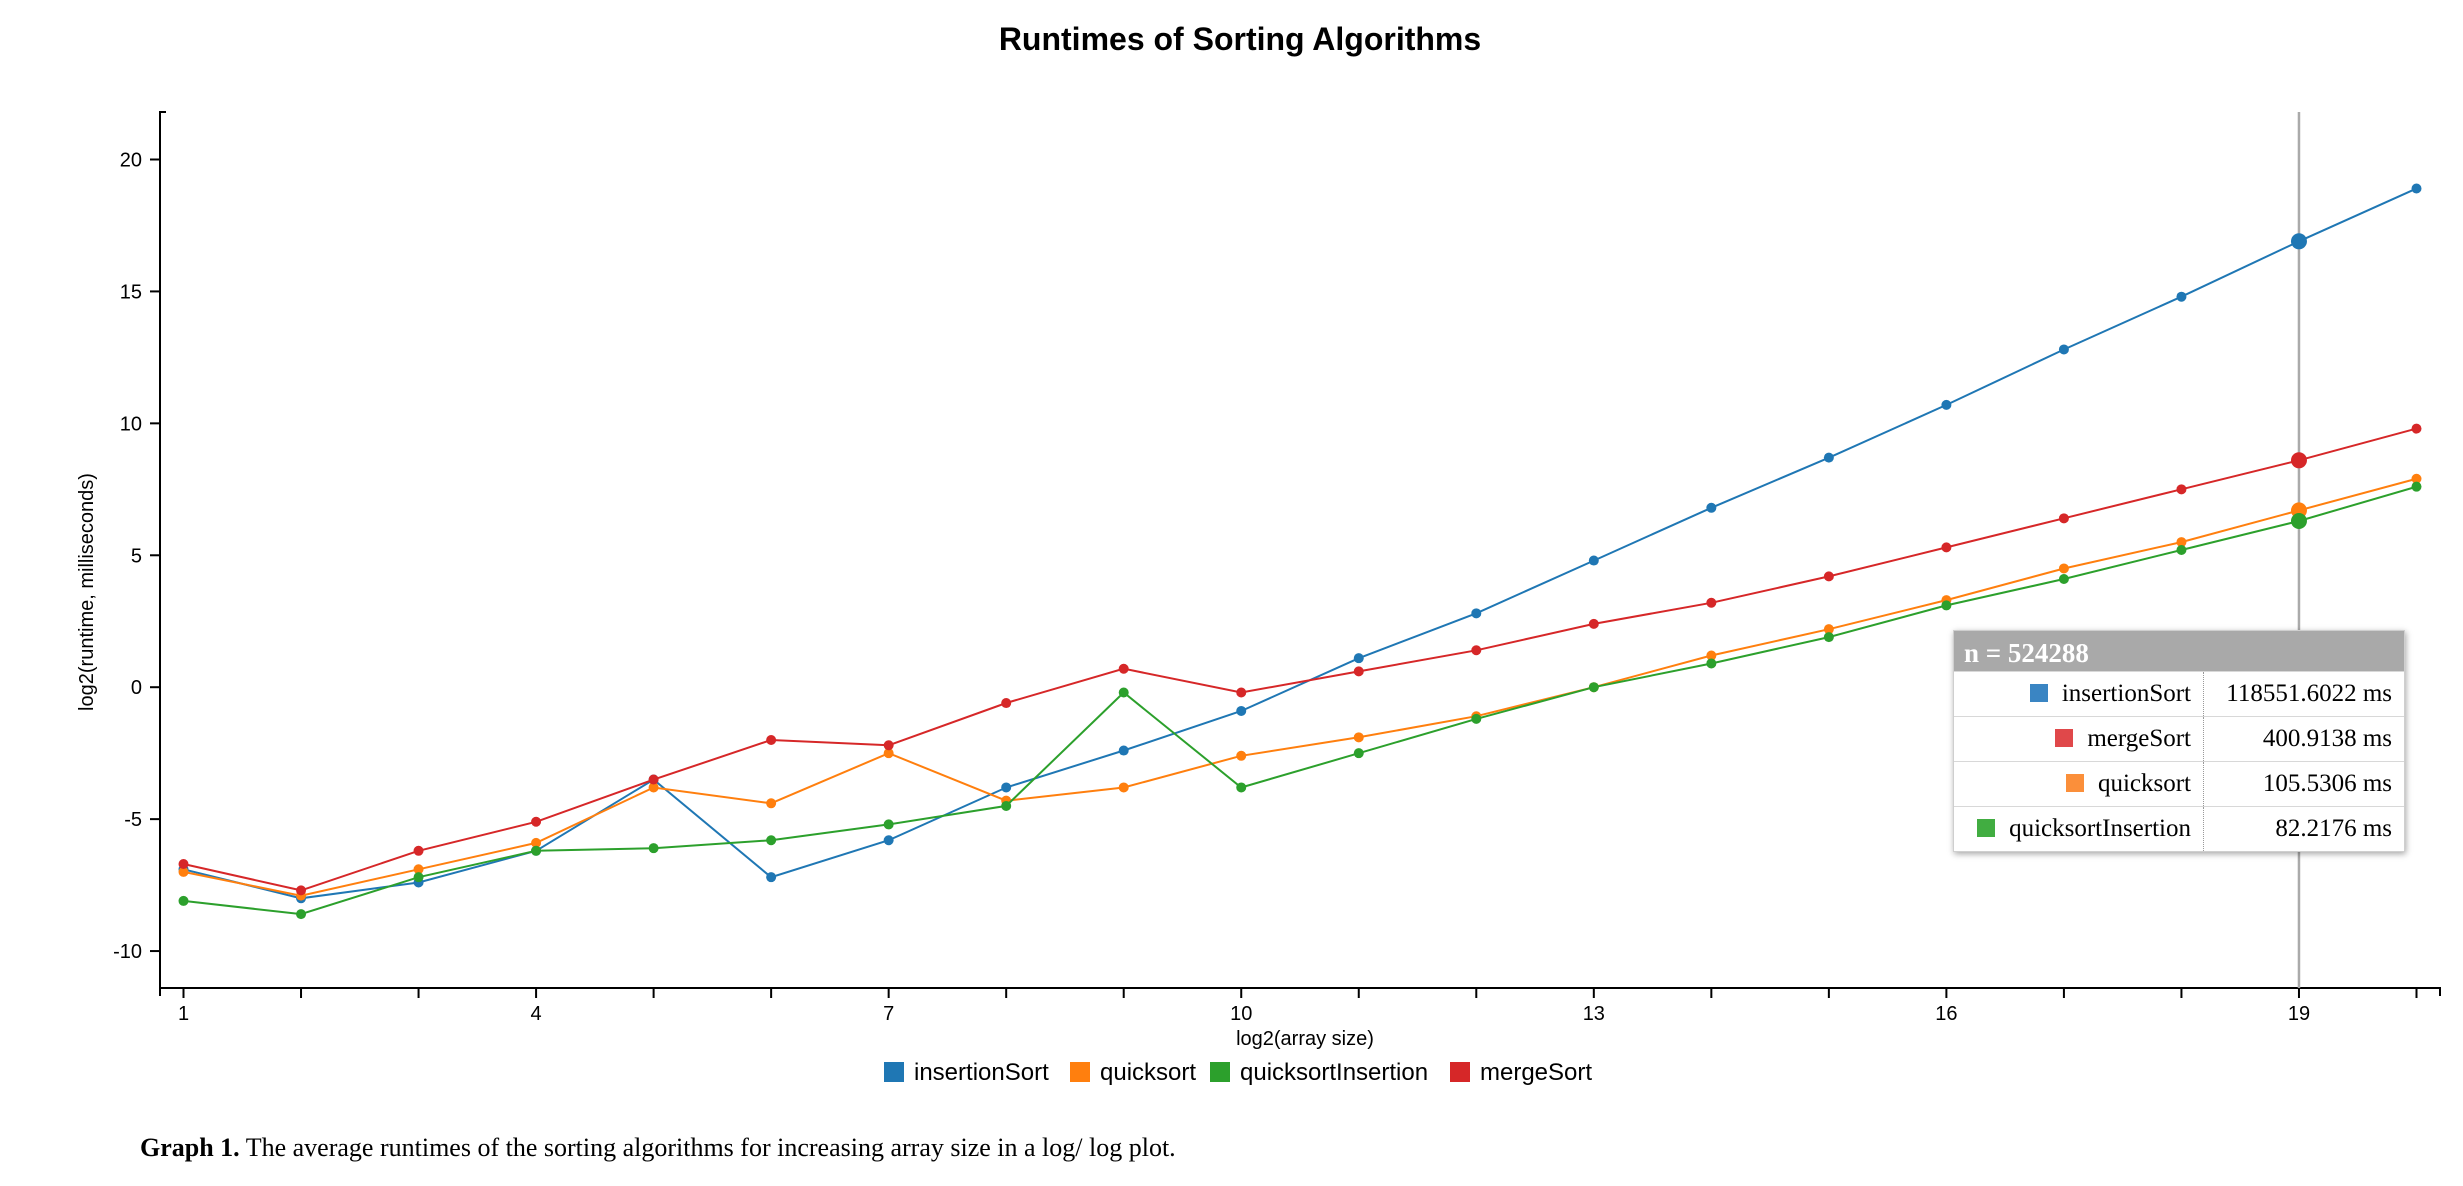 The width and height of the screenshot is (2463, 1186). Describe the element at coordinates (162, 550) in the screenshot. I see `y-axis-line` at that location.